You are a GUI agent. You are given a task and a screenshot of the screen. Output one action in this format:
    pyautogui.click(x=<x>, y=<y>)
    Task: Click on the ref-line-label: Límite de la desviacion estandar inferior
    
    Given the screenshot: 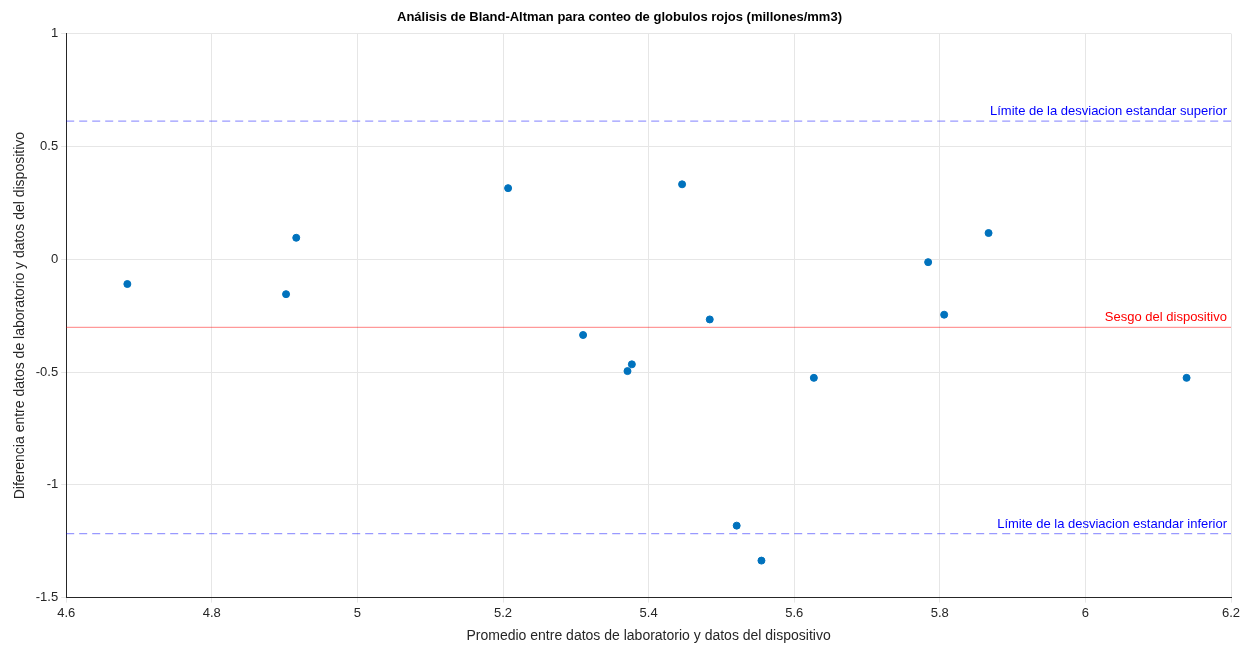 What is the action you would take?
    pyautogui.click(x=1112, y=523)
    